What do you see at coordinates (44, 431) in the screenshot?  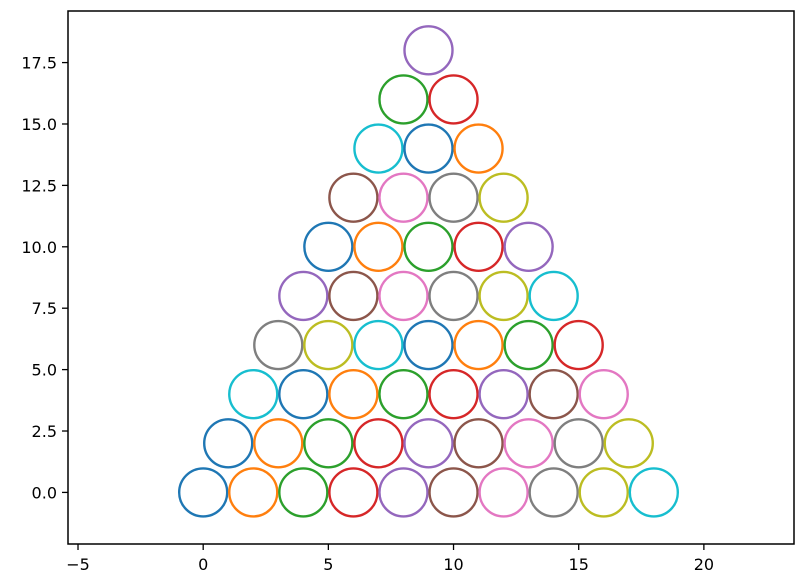 I see `y-tick-label: 2.5` at bounding box center [44, 431].